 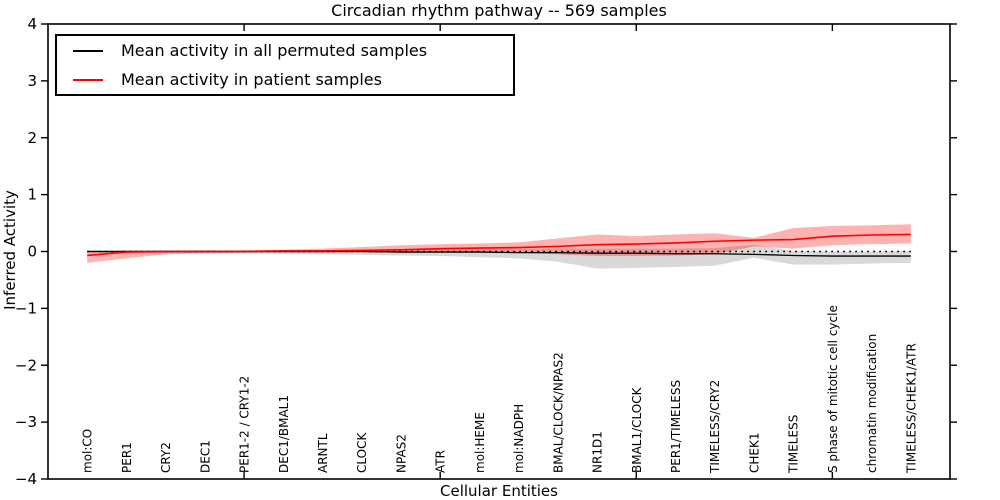 What do you see at coordinates (499, 491) in the screenshot?
I see `x-axis-label: Cellular Entities` at bounding box center [499, 491].